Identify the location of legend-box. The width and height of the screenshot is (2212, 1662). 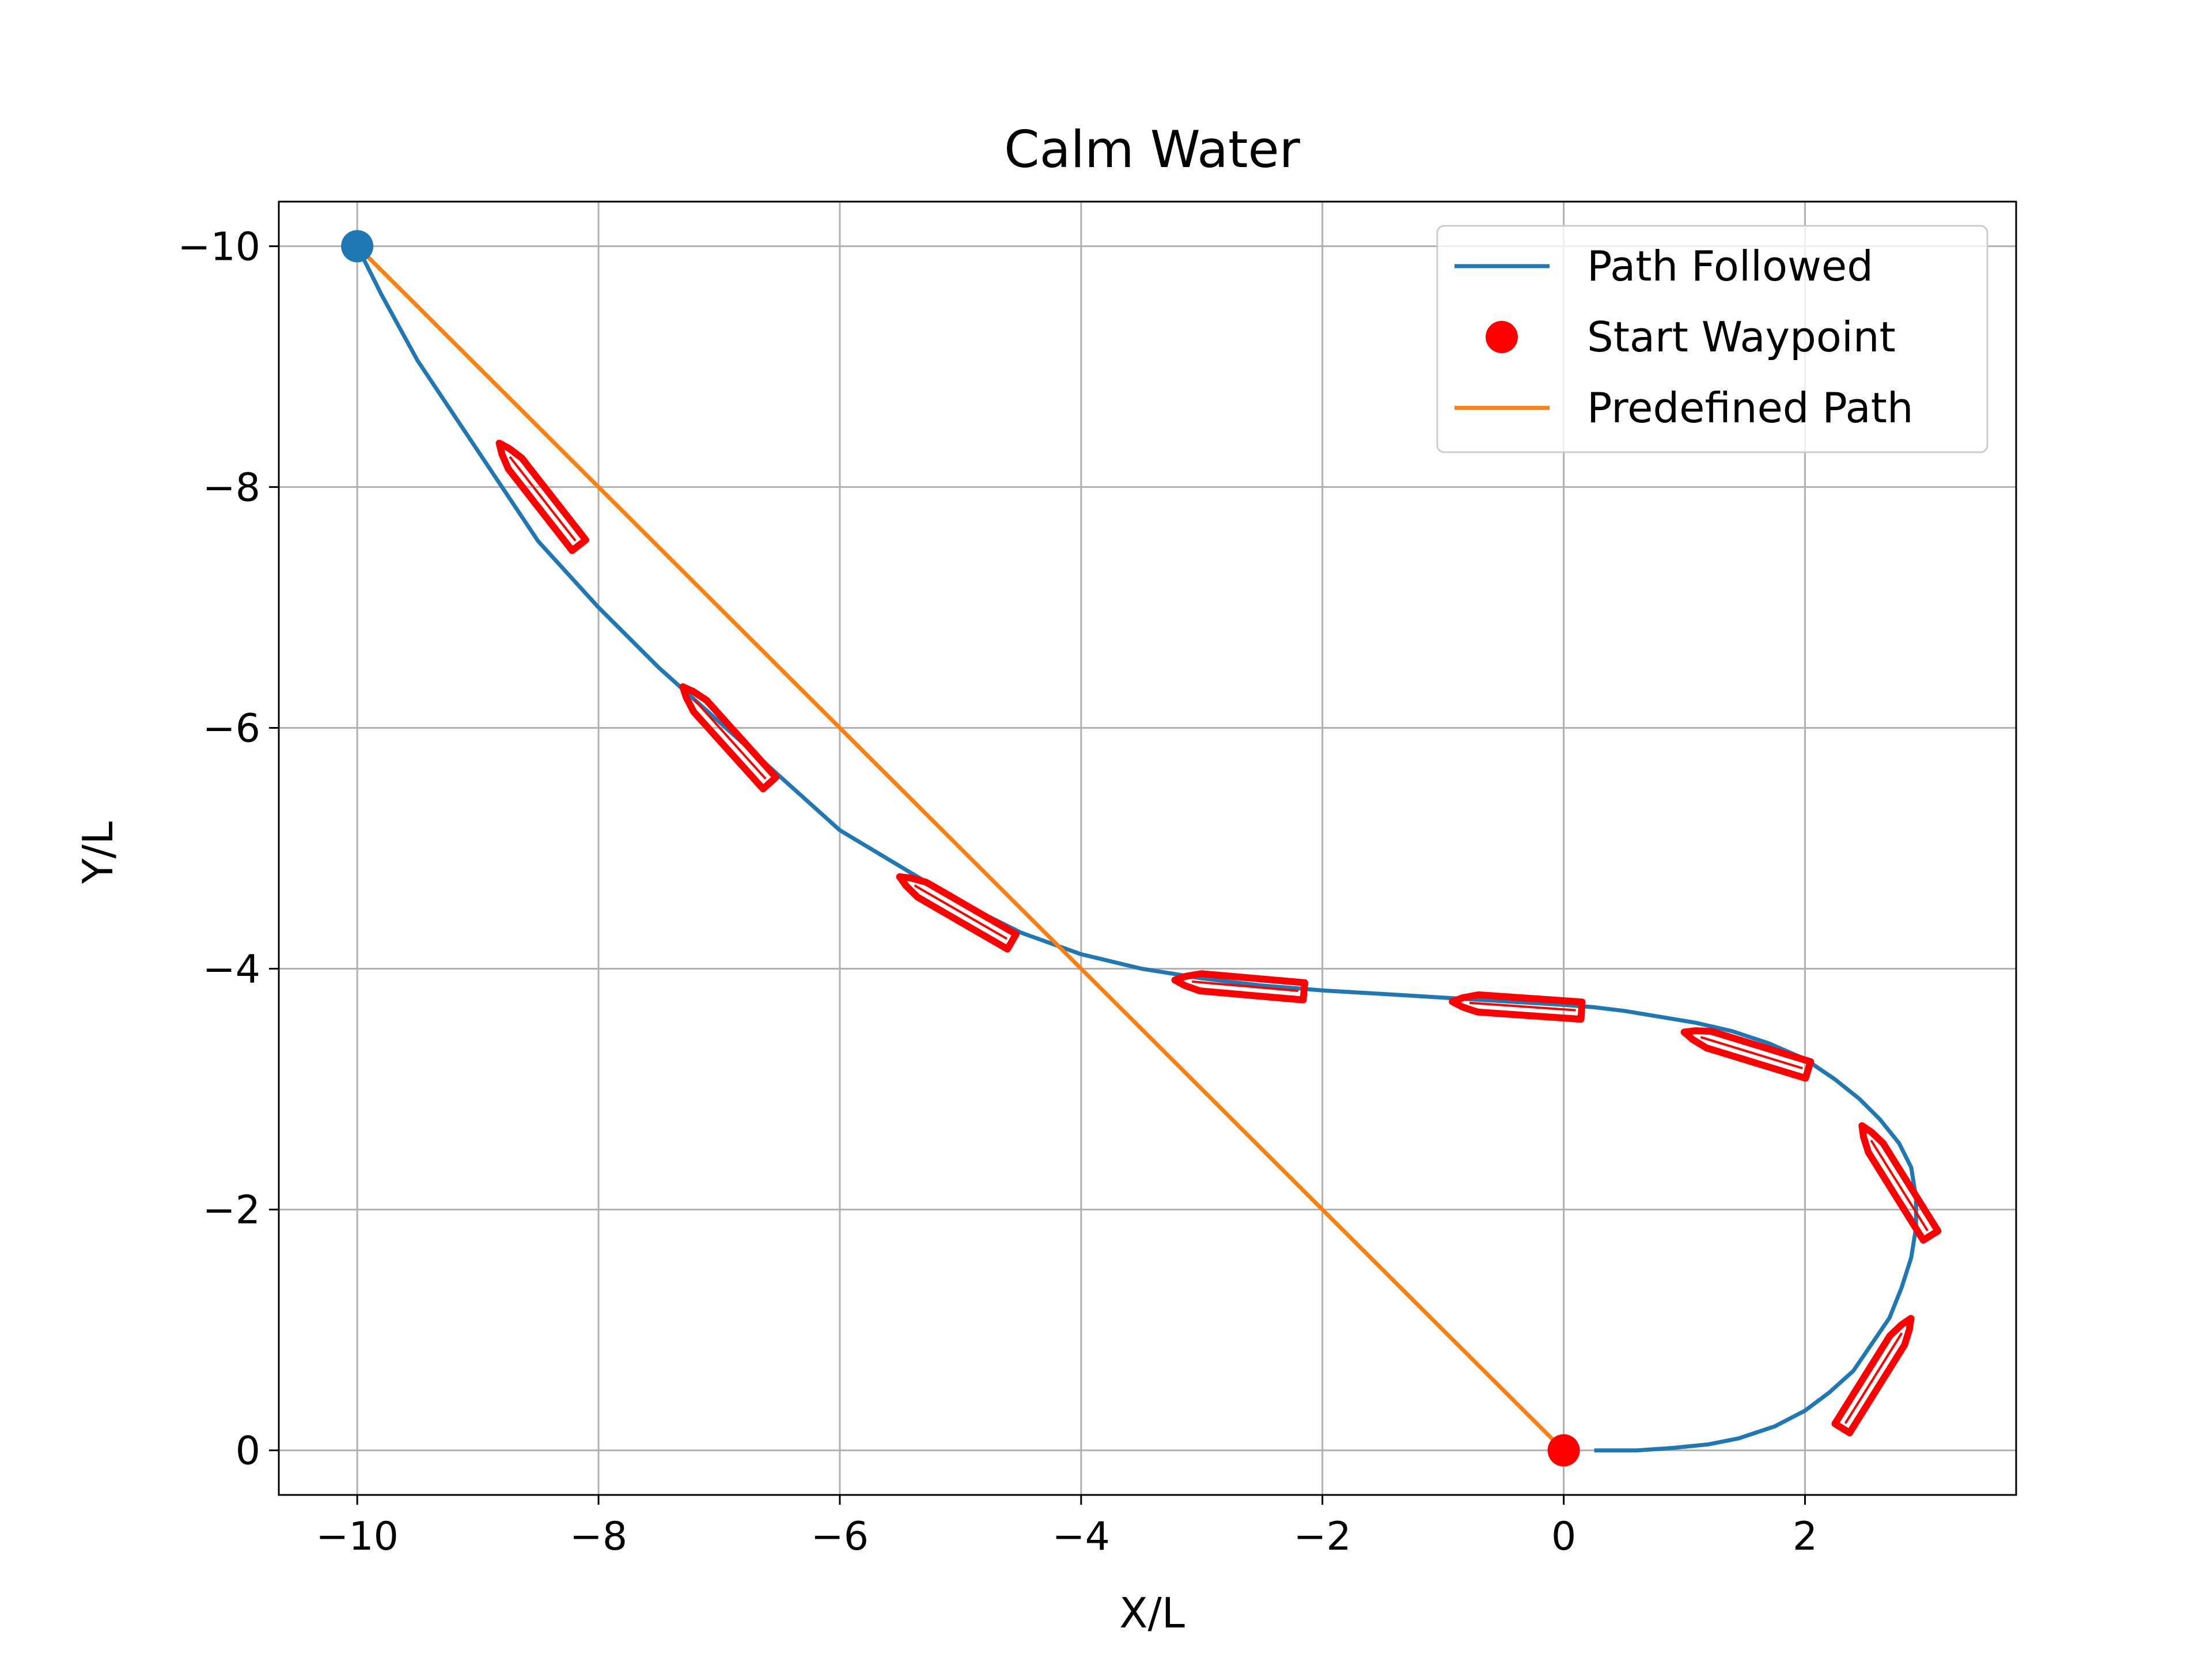
(1712, 339).